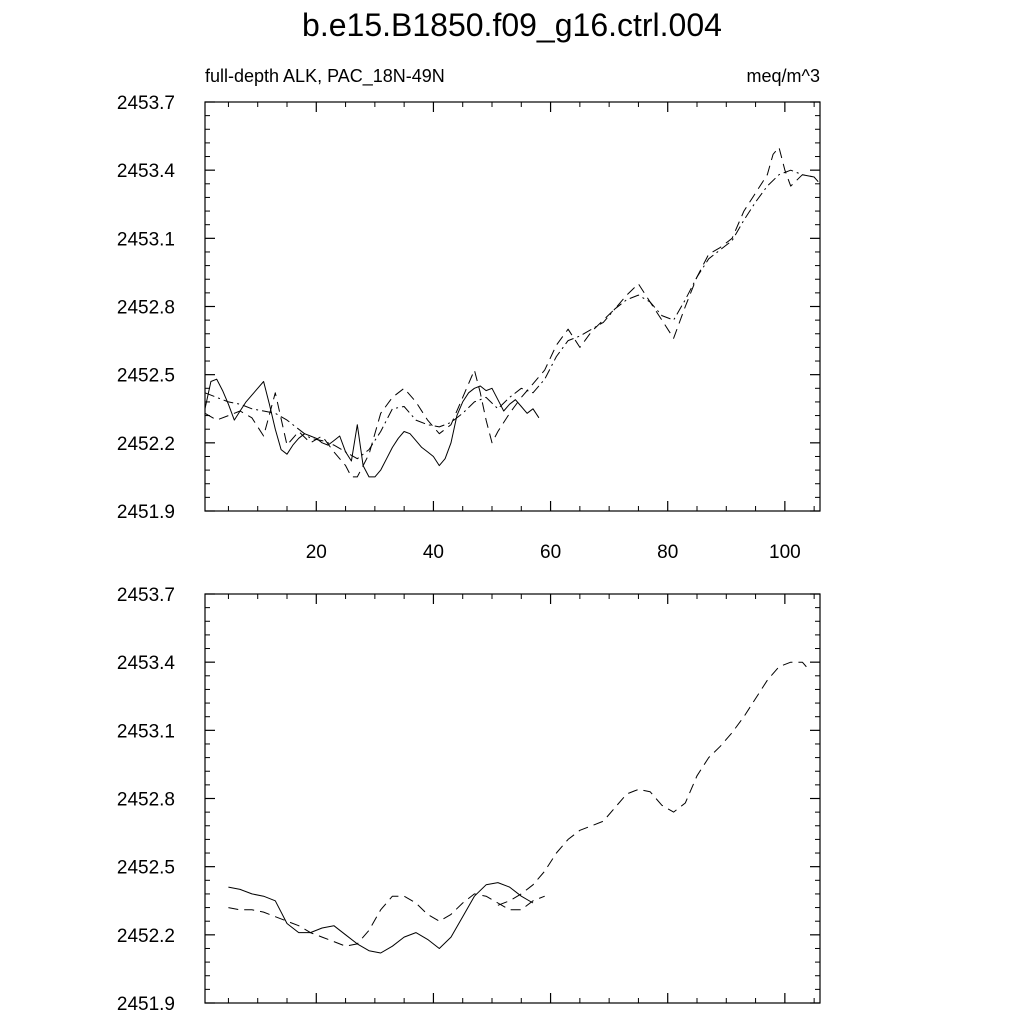  Describe the element at coordinates (550, 552) in the screenshot. I see `x-tick-label: 60` at that location.